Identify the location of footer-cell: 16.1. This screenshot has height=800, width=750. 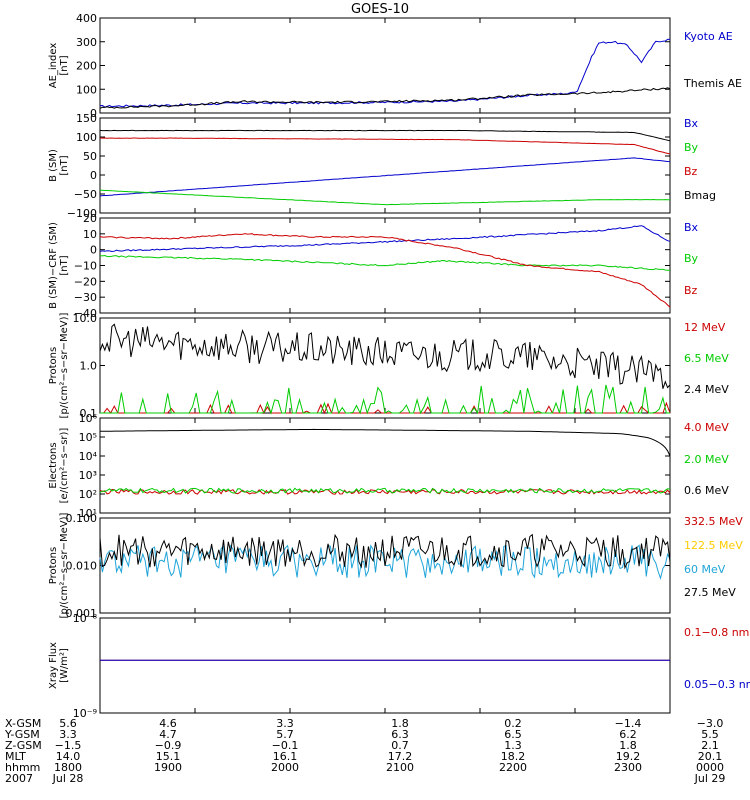
(285, 756).